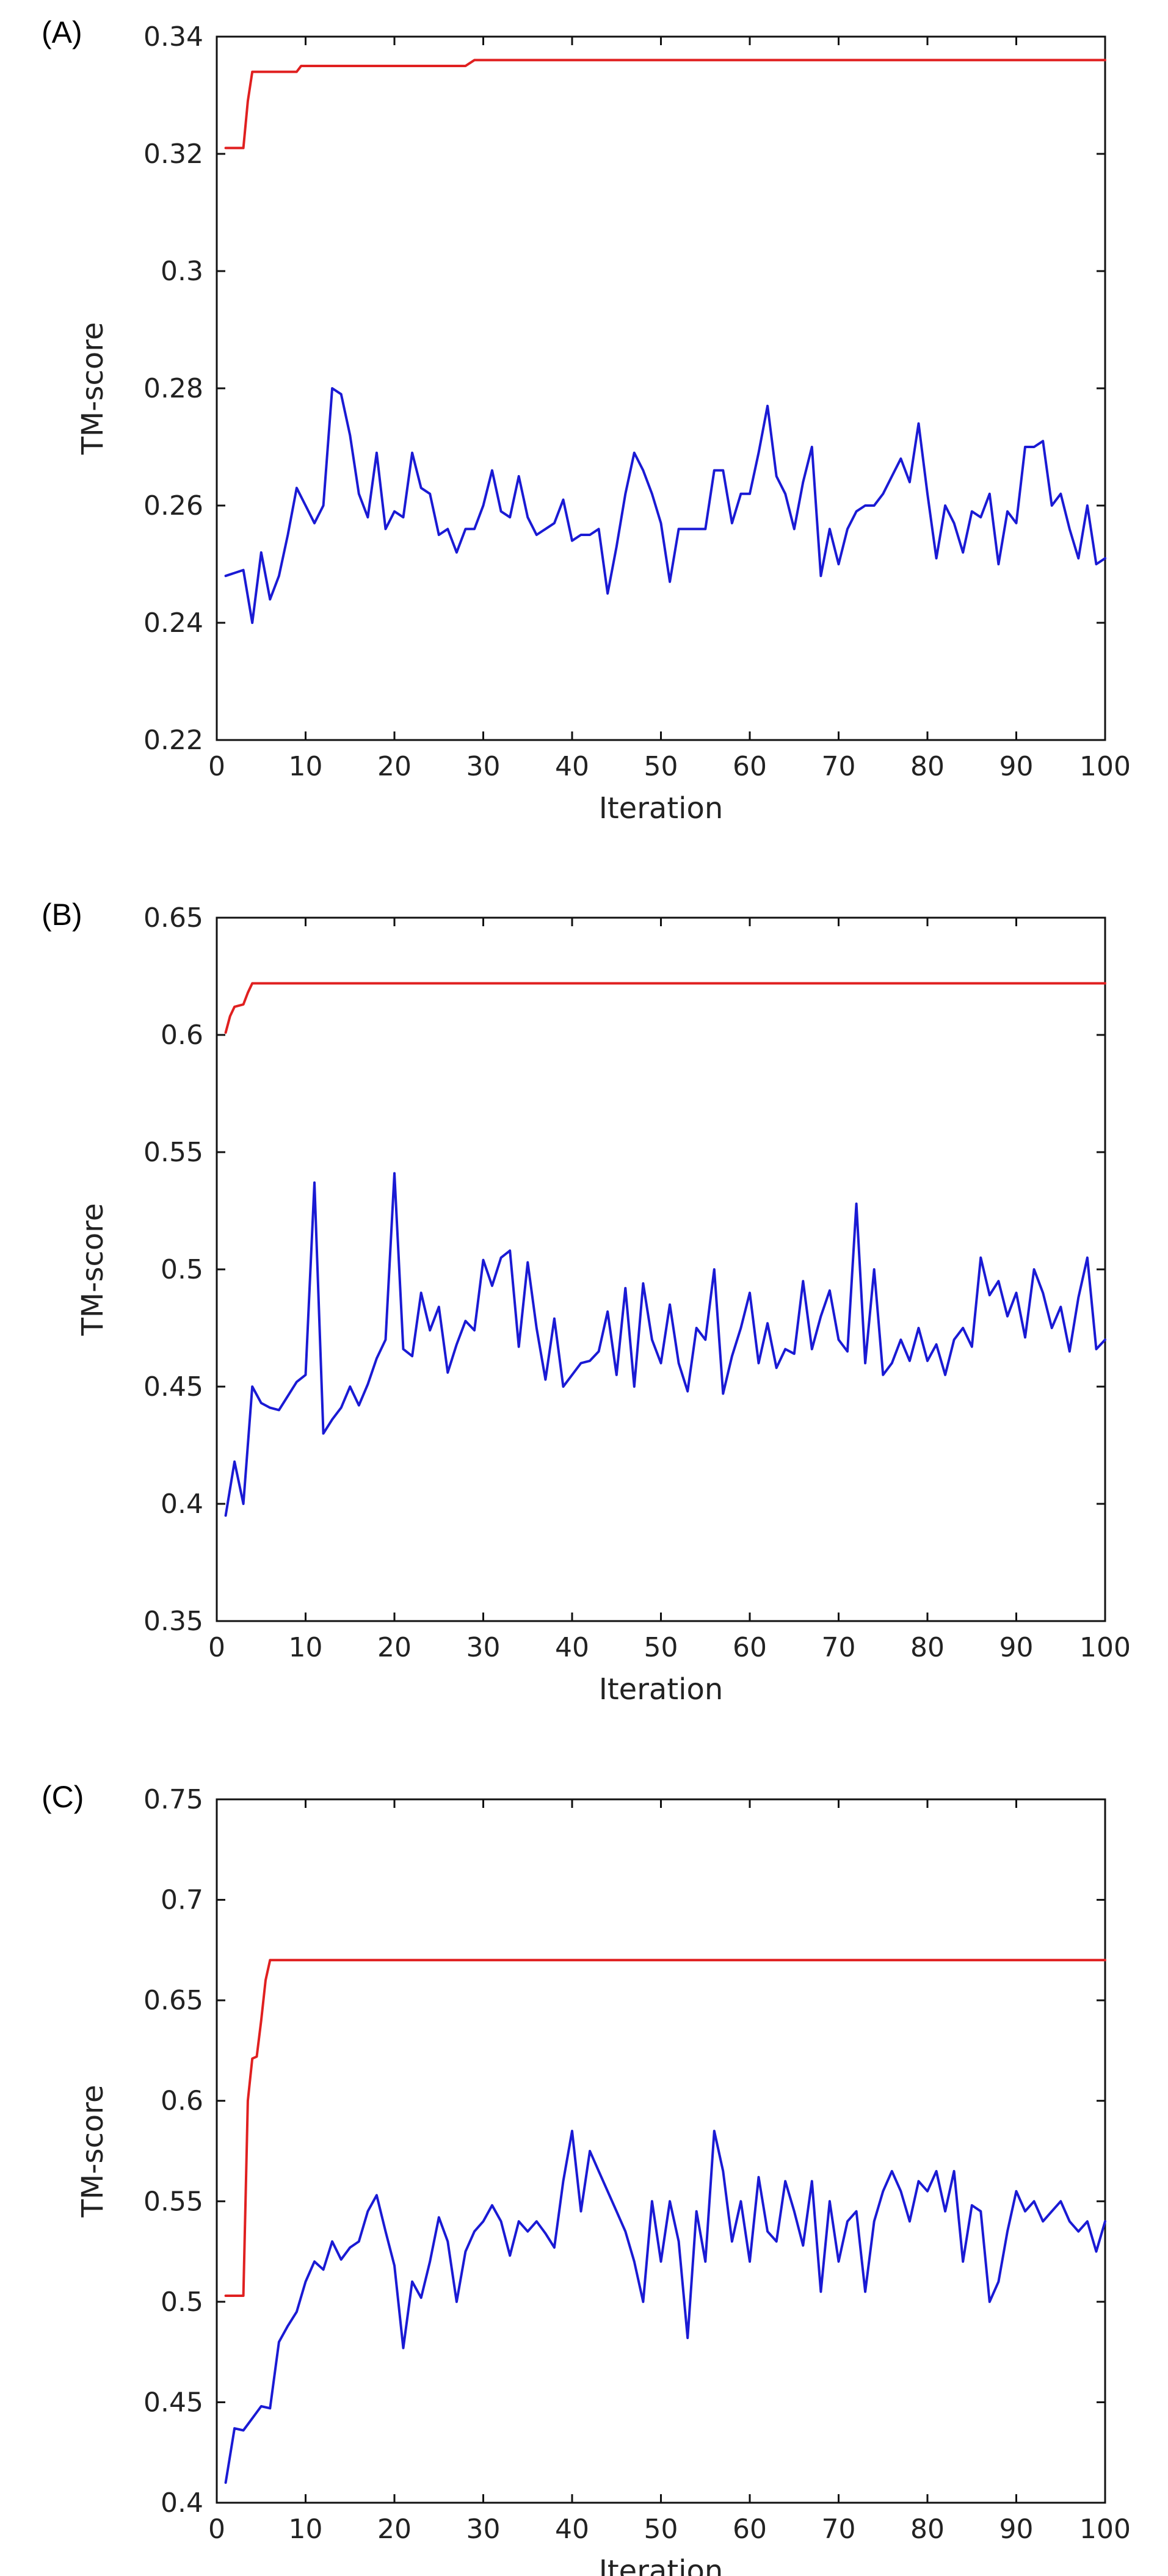 The height and width of the screenshot is (2576, 1168). What do you see at coordinates (62, 915) in the screenshot?
I see `panel-label: (B)` at bounding box center [62, 915].